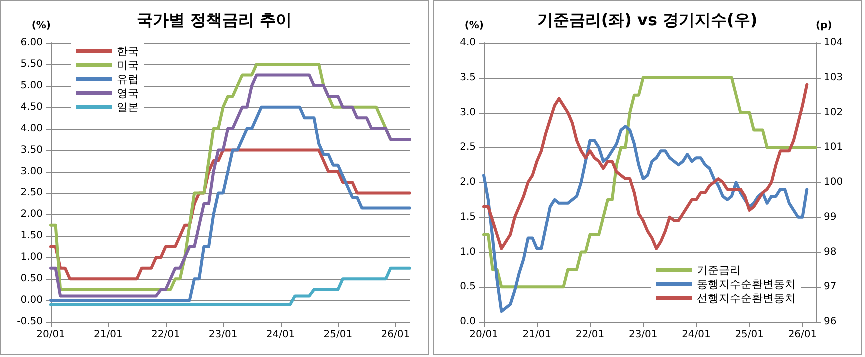  I want to click on legend-label: 미국, so click(128, 65).